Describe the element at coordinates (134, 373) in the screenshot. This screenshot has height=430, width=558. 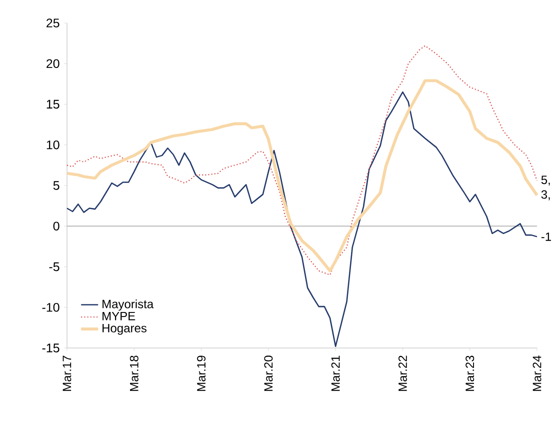
I see `x-tick-label: Mar.18` at that location.